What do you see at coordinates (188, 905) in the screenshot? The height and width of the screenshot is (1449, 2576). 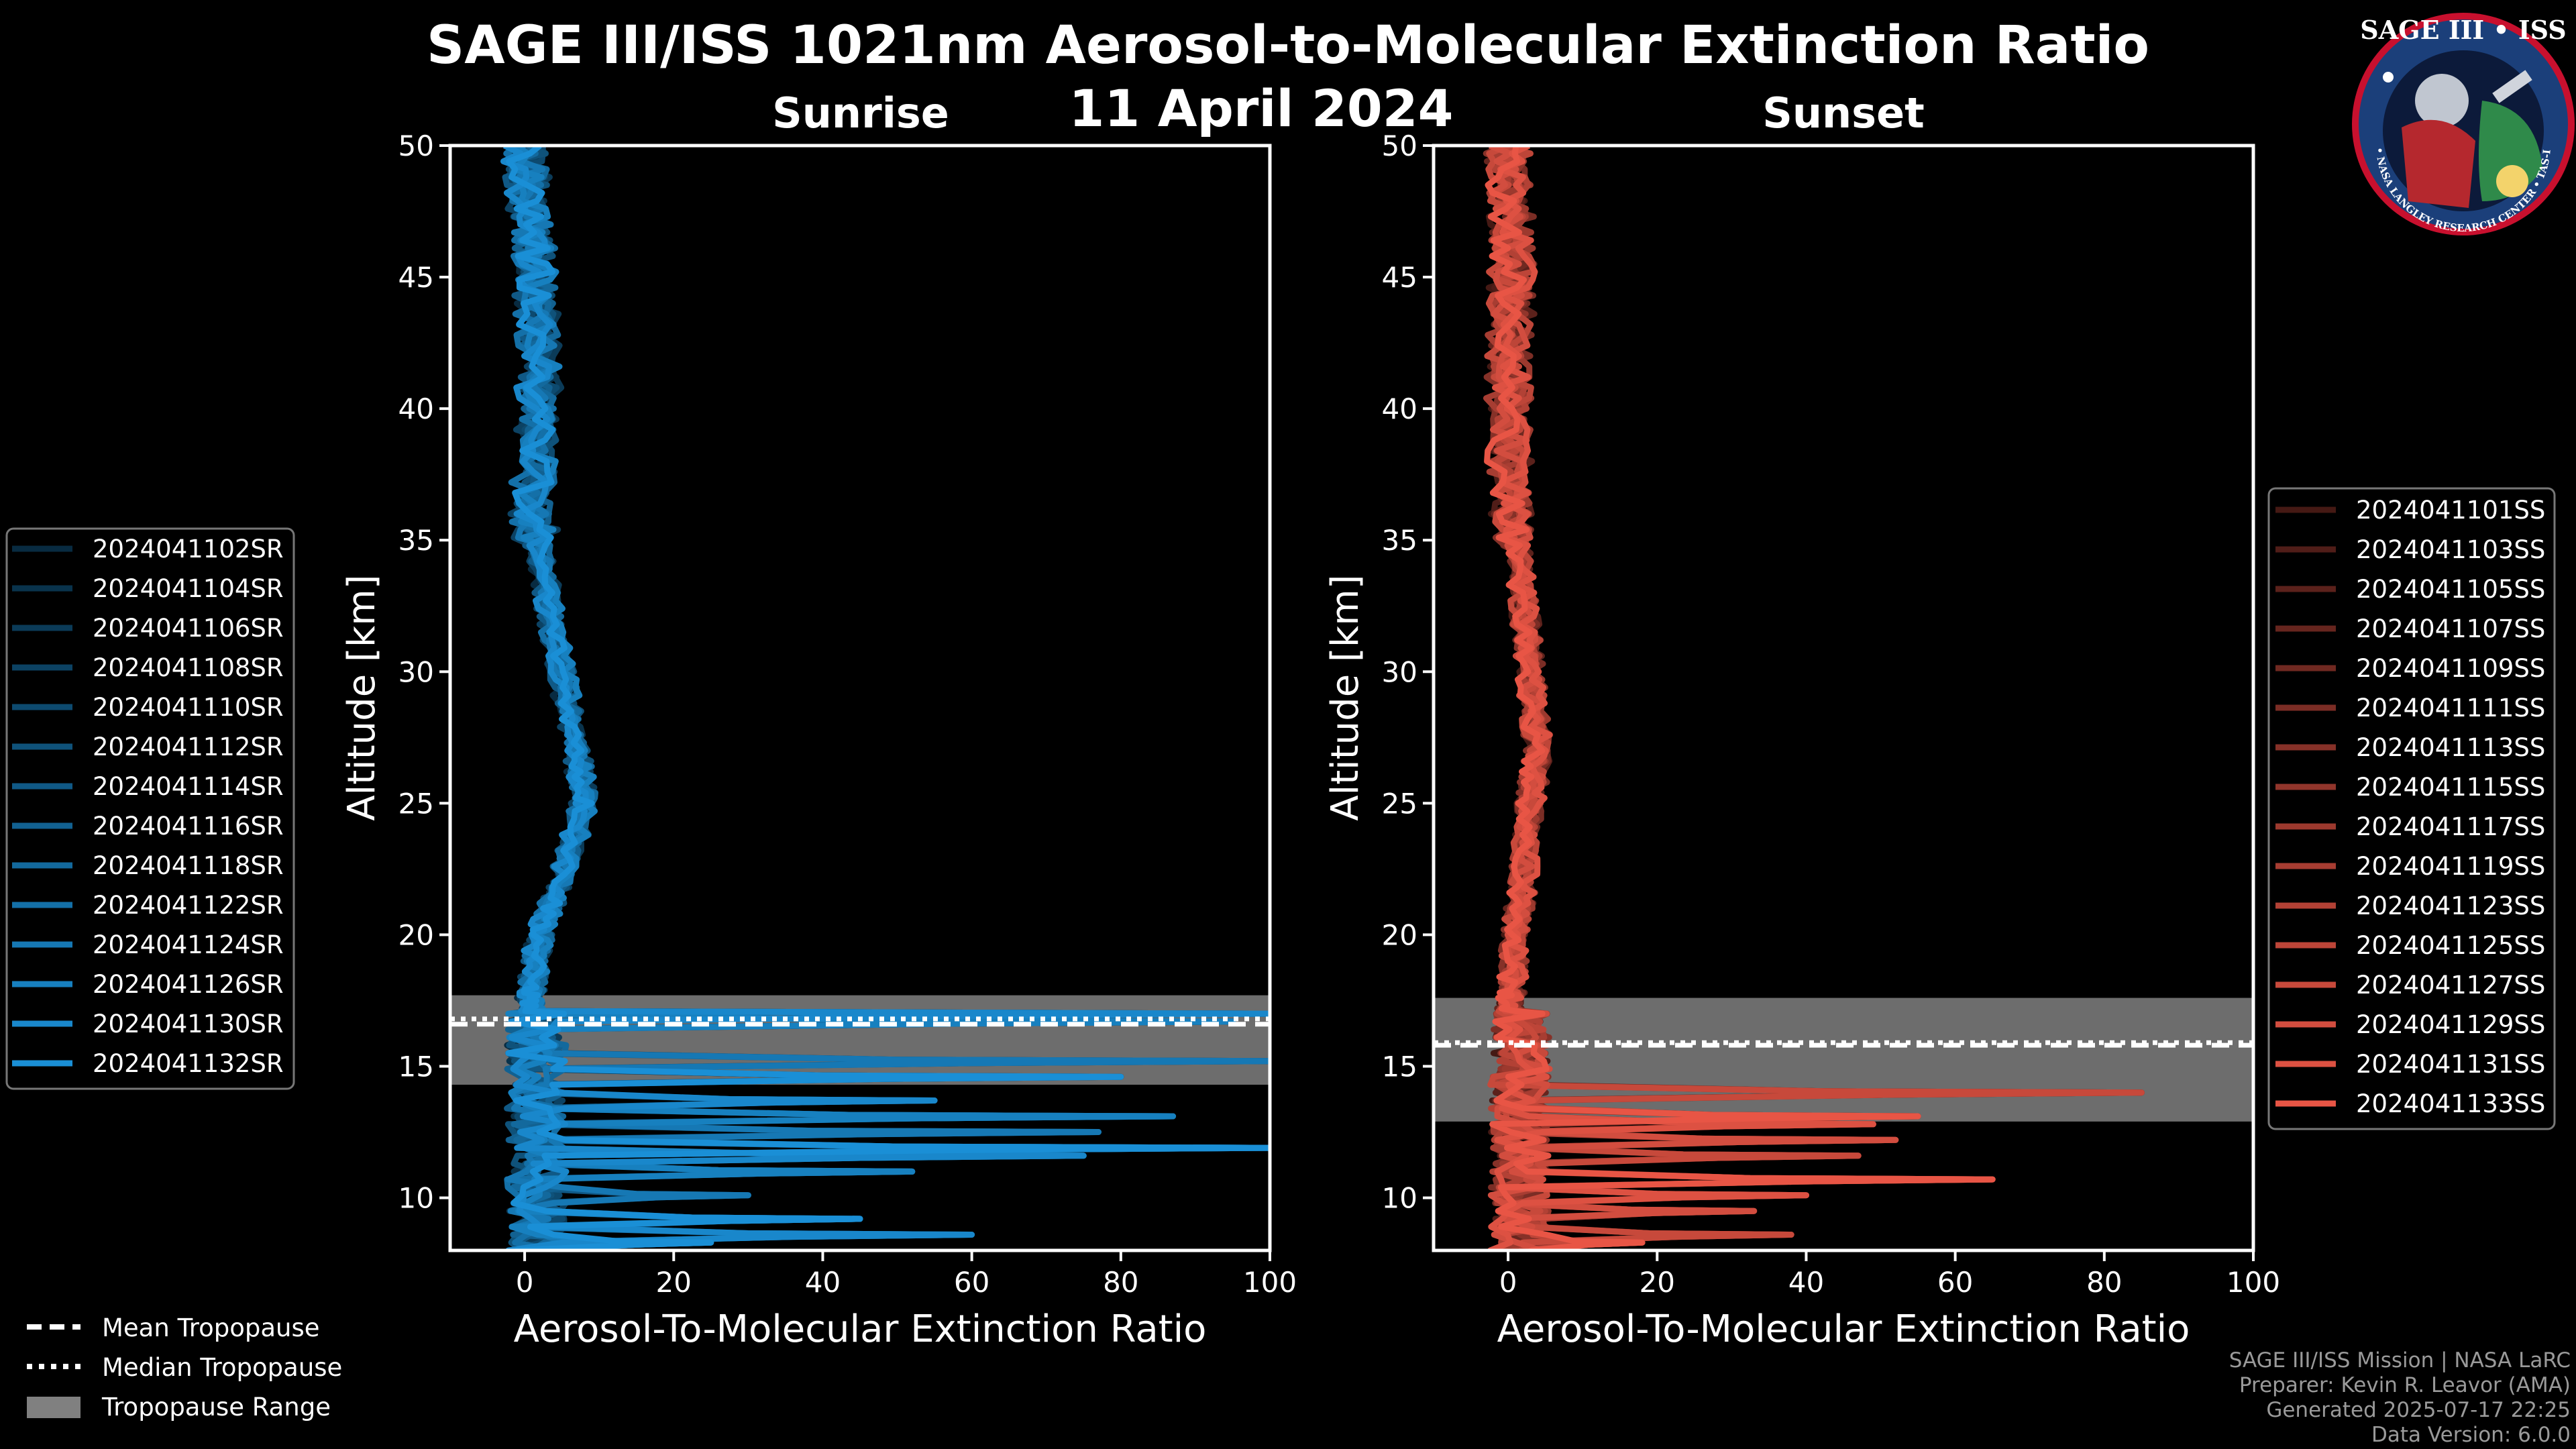 I see `legend-entry-label: 2024041122SR` at bounding box center [188, 905].